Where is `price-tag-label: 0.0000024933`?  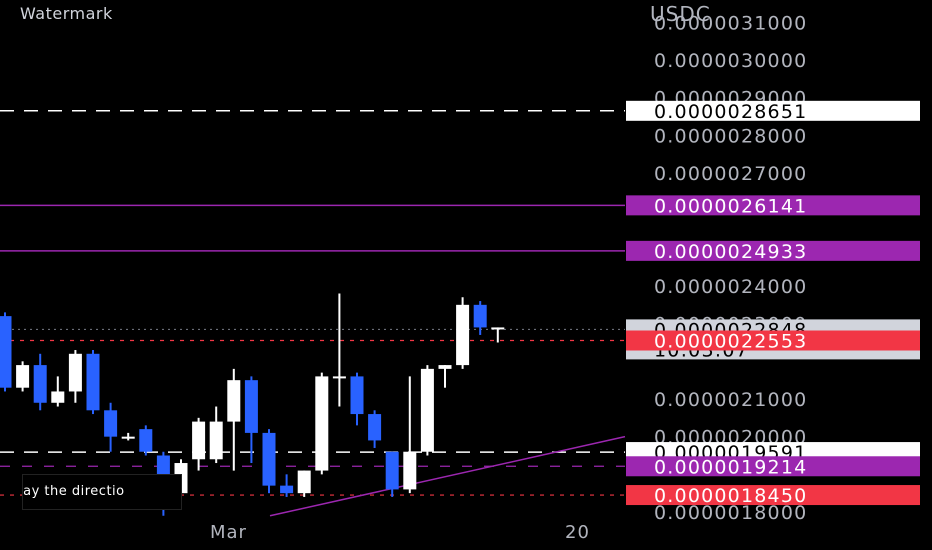 price-tag-label: 0.0000024933 is located at coordinates (730, 252).